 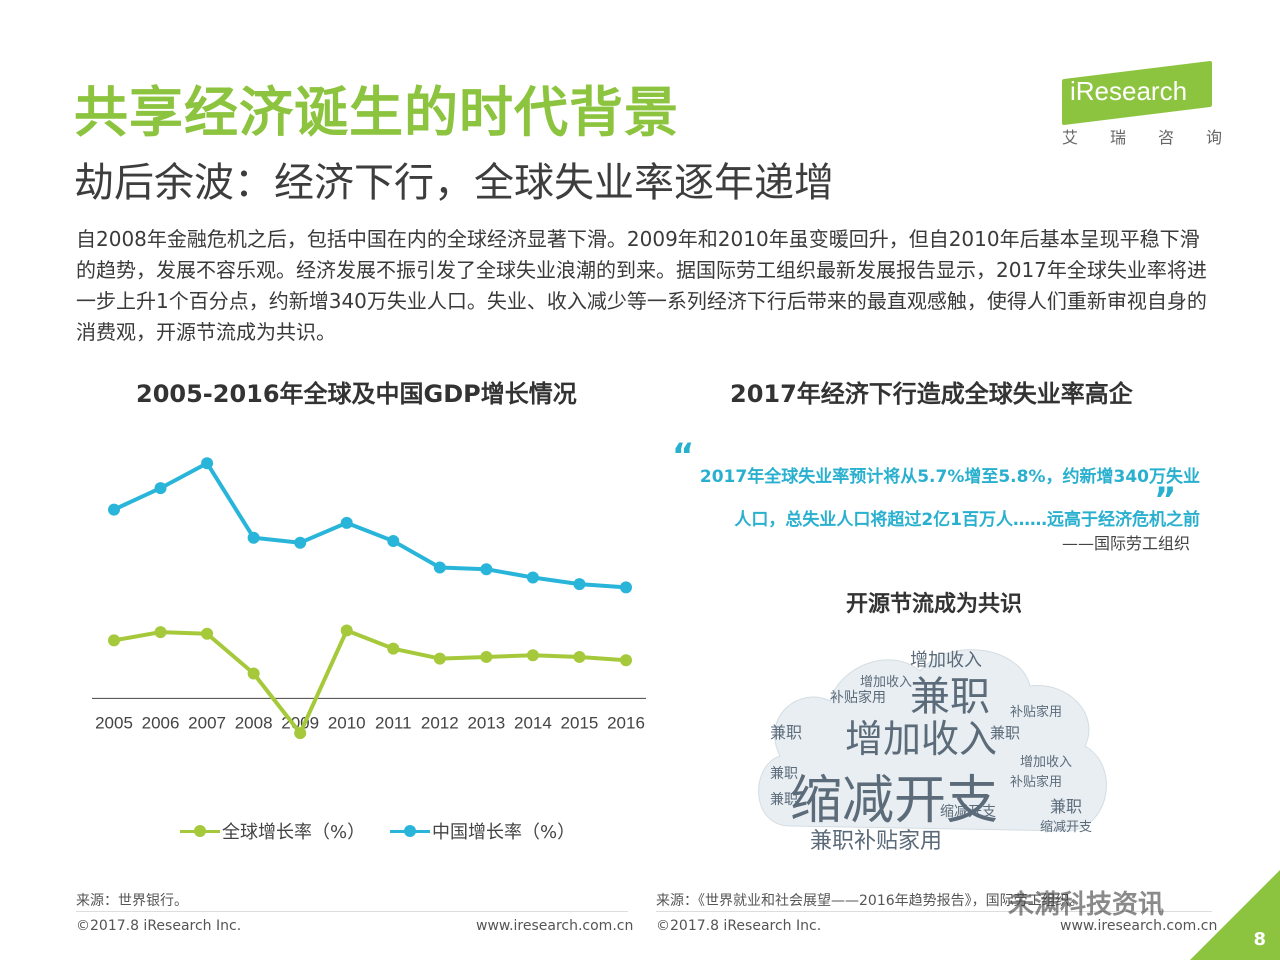 What do you see at coordinates (1165, 500) in the screenshot?
I see `close-quote-icon: ”` at bounding box center [1165, 500].